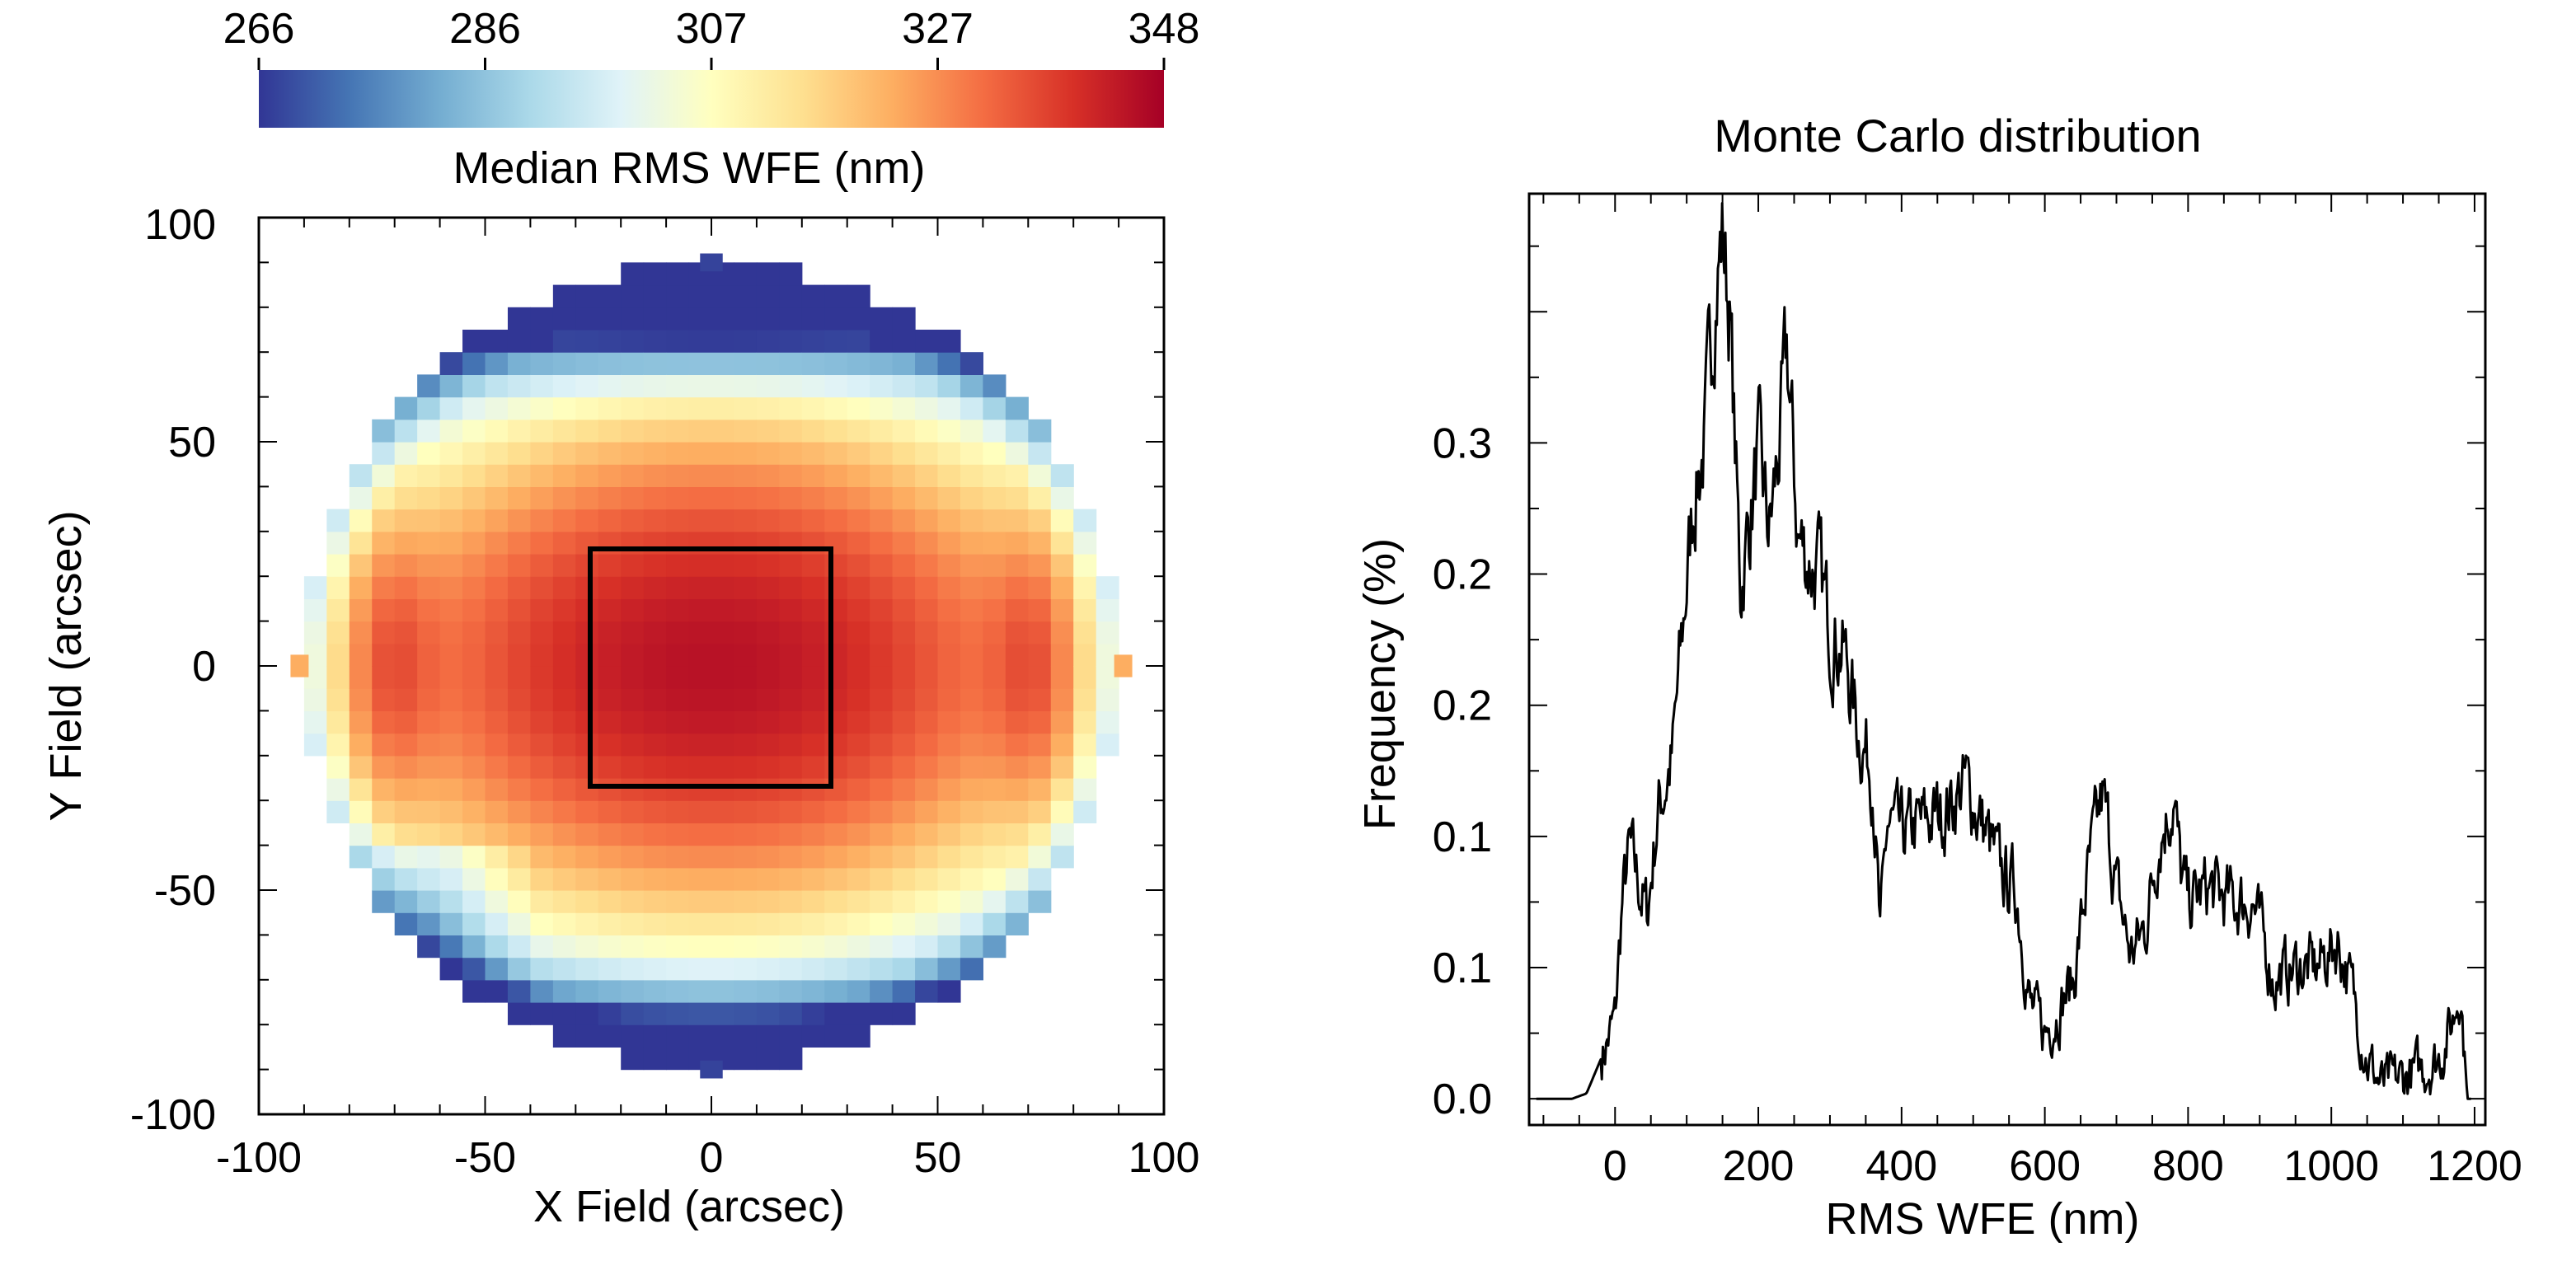 This screenshot has height=1275, width=2576. What do you see at coordinates (711, 667) in the screenshot?
I see `highlight-box` at bounding box center [711, 667].